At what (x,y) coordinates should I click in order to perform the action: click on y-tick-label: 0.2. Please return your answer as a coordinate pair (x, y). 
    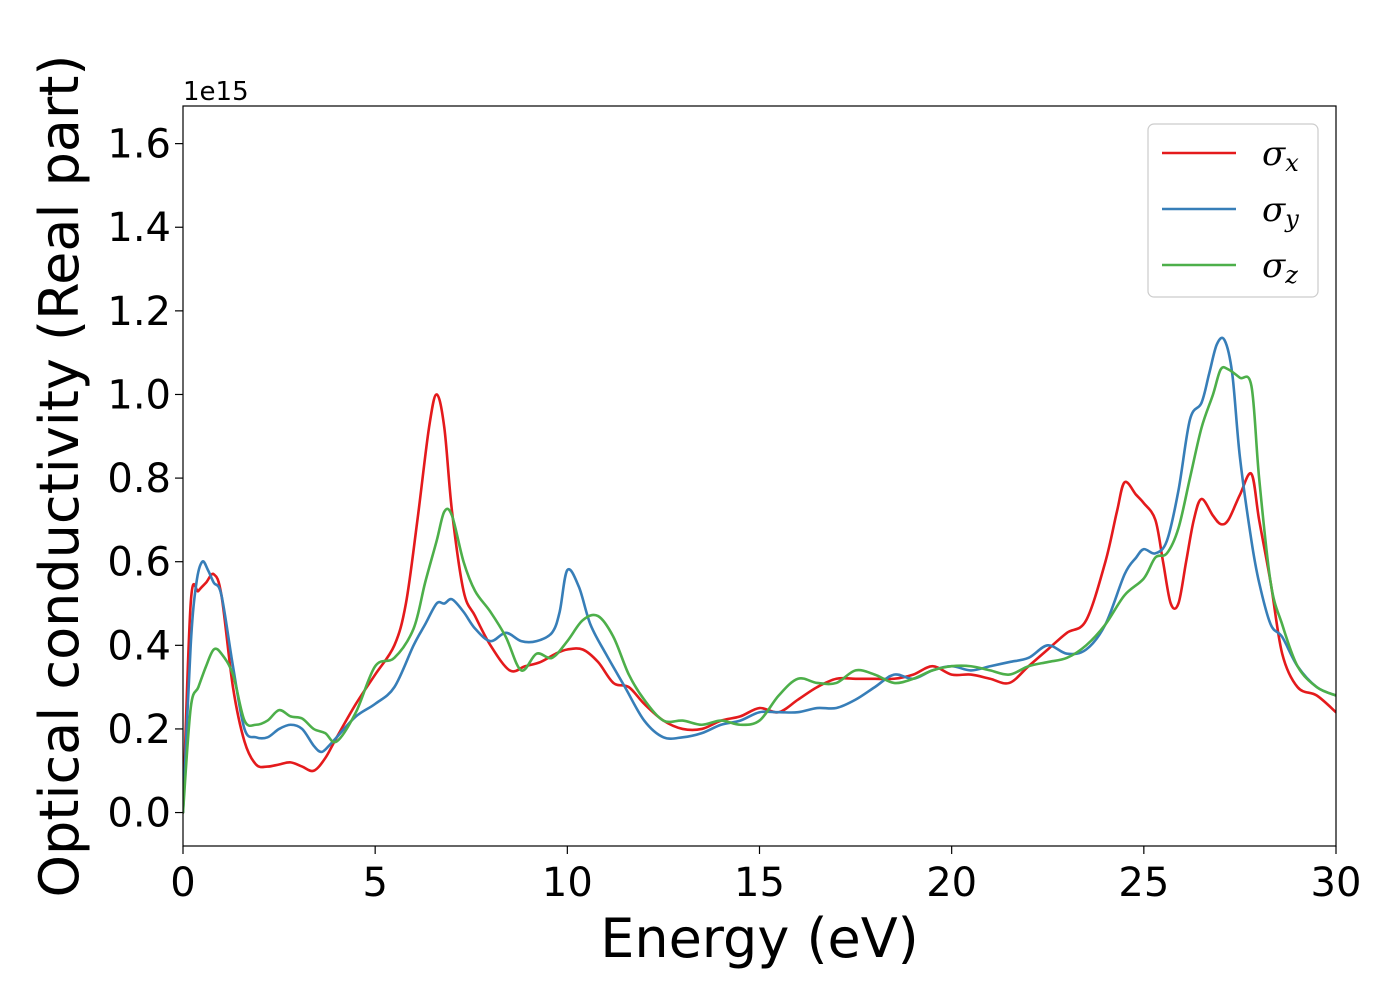
    Looking at the image, I should click on (139, 730).